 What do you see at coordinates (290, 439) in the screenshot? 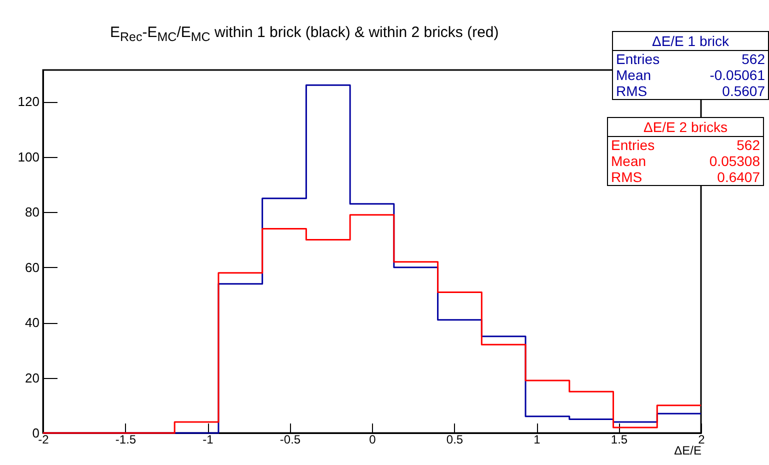
I see `x-tick-label: -0.5` at bounding box center [290, 439].